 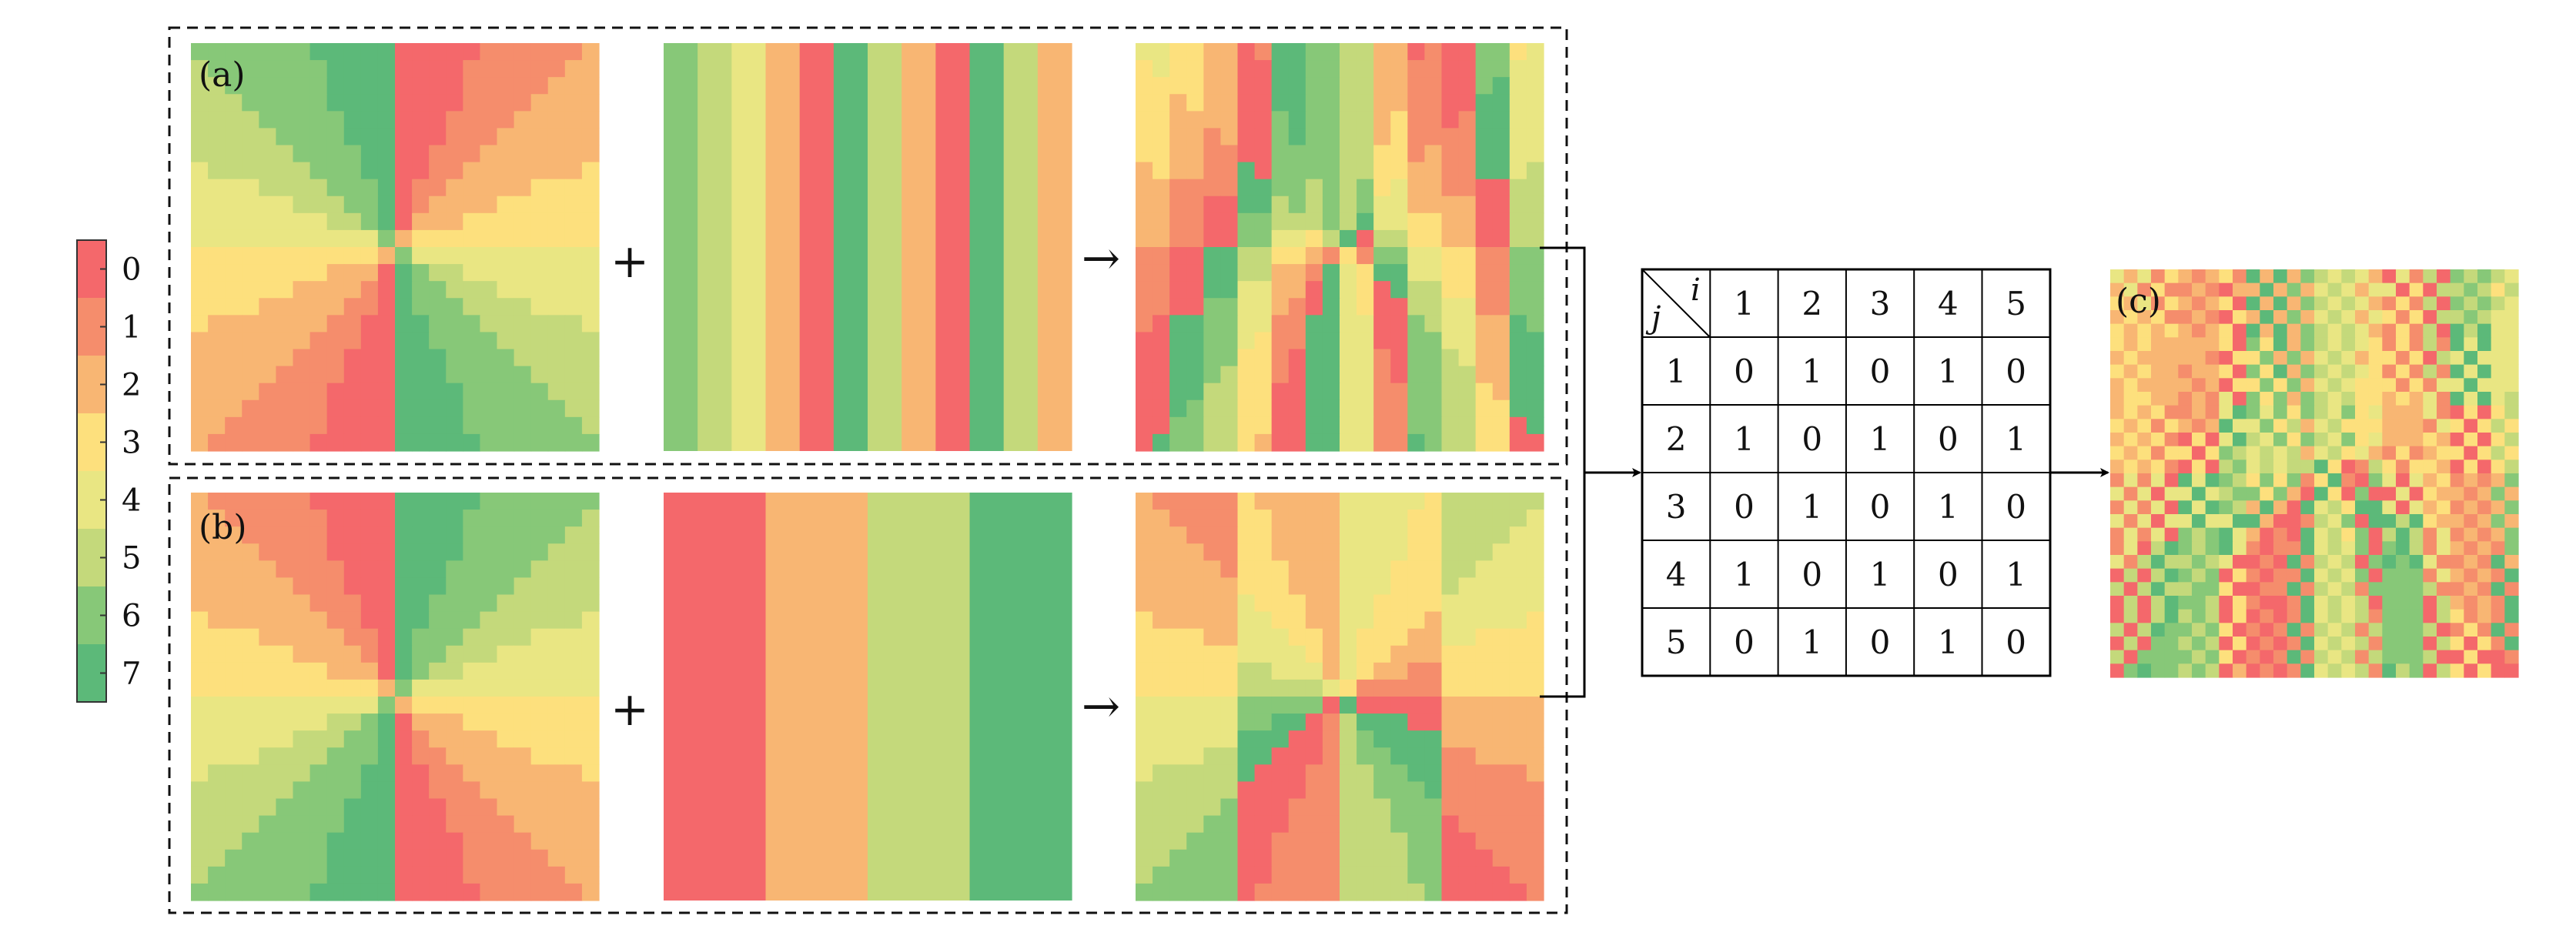 What do you see at coordinates (131, 385) in the screenshot?
I see `colorbar-tick-label: 2` at bounding box center [131, 385].